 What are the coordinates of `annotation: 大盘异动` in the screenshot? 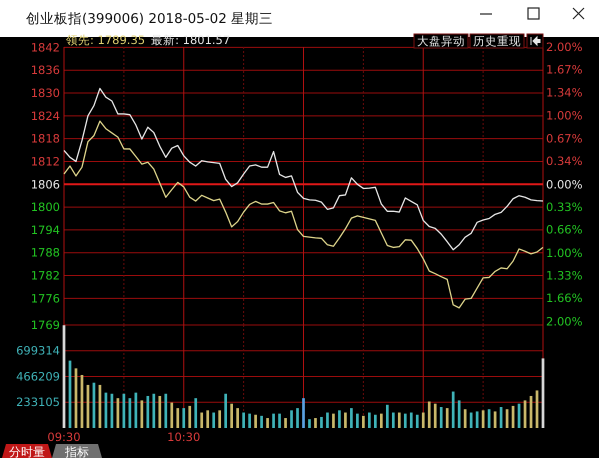 It's located at (441, 41).